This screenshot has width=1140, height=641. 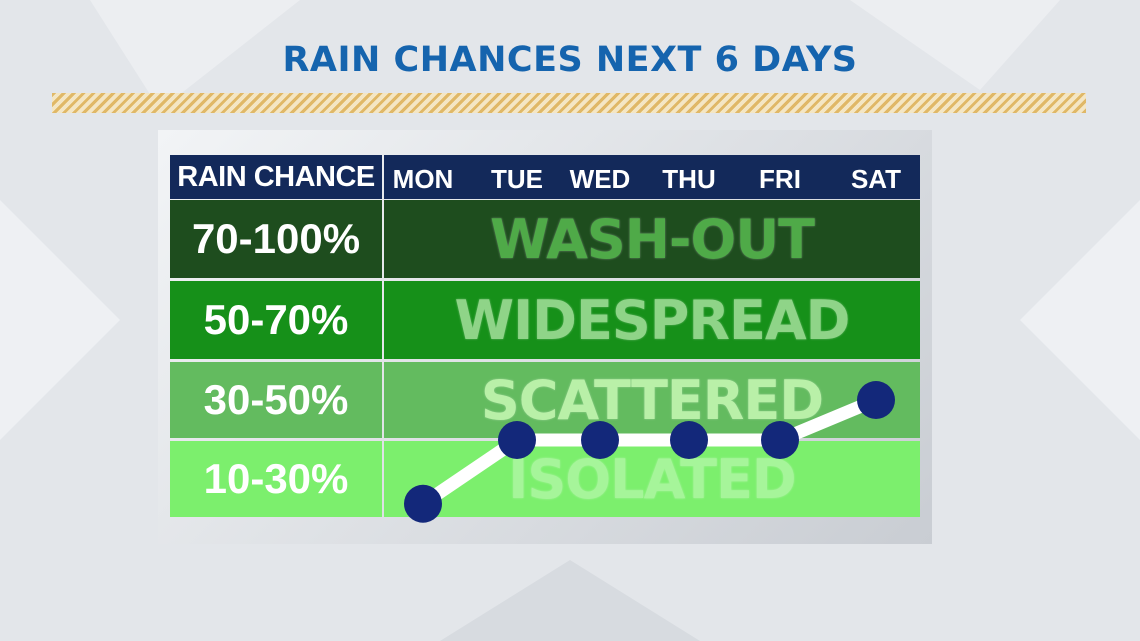 What do you see at coordinates (600, 179) in the screenshot?
I see `day-label-wed: WED` at bounding box center [600, 179].